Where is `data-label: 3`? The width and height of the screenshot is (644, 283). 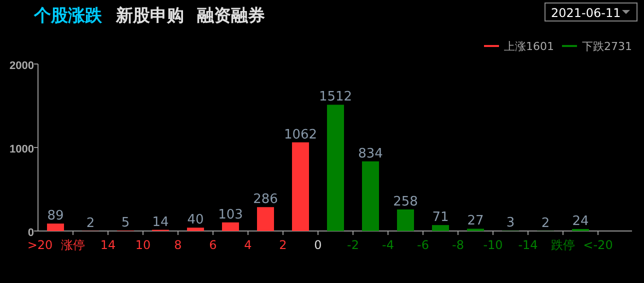 data-label: 3 is located at coordinates (510, 223).